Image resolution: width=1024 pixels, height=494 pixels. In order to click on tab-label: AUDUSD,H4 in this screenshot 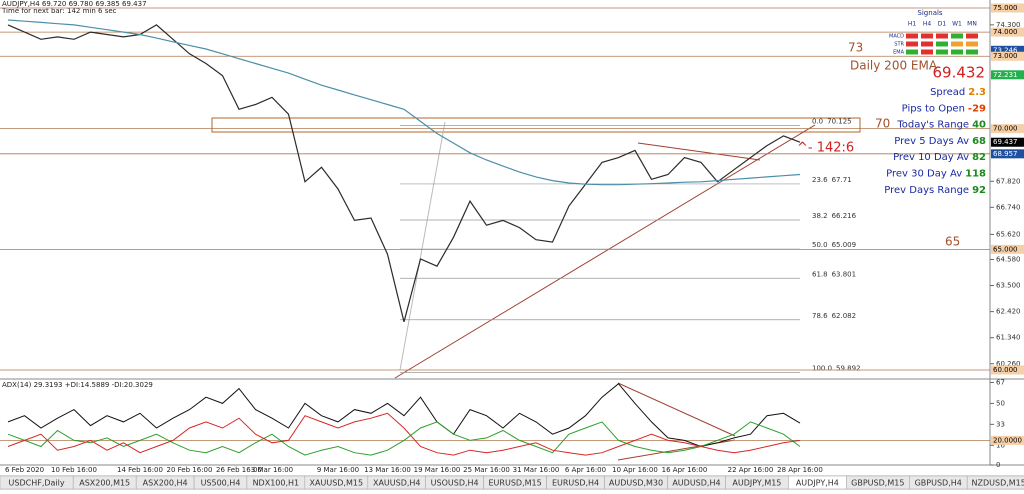, I will do `click(696, 483)`.